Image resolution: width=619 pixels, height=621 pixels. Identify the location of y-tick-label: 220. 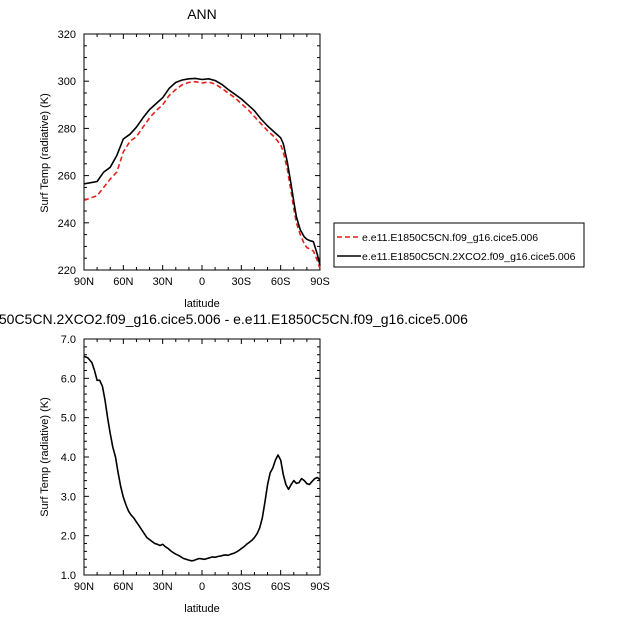
(67, 271).